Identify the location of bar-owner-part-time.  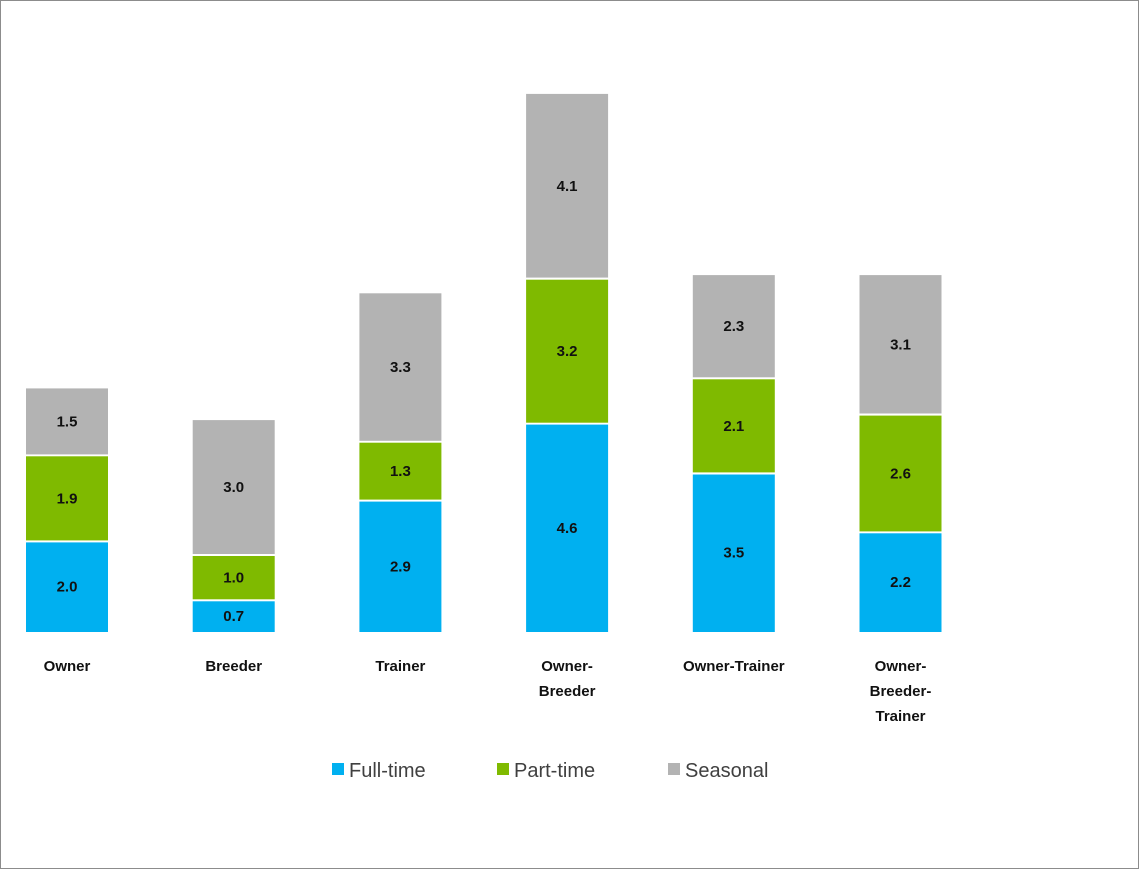
(67, 498).